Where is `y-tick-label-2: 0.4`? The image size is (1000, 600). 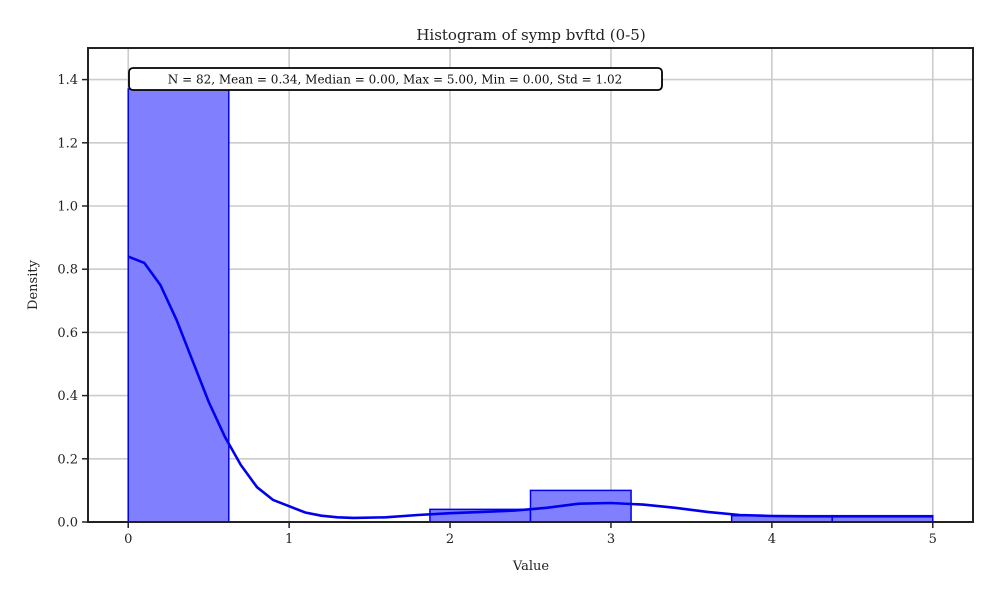 y-tick-label-2: 0.4 is located at coordinates (67, 396).